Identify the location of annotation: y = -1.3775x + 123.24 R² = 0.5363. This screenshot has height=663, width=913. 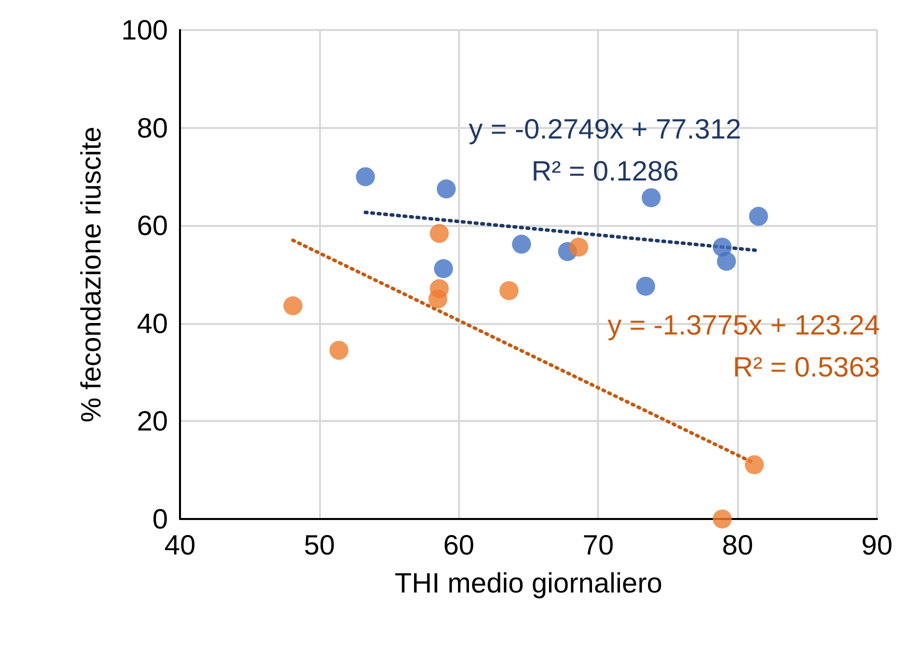
(744, 346).